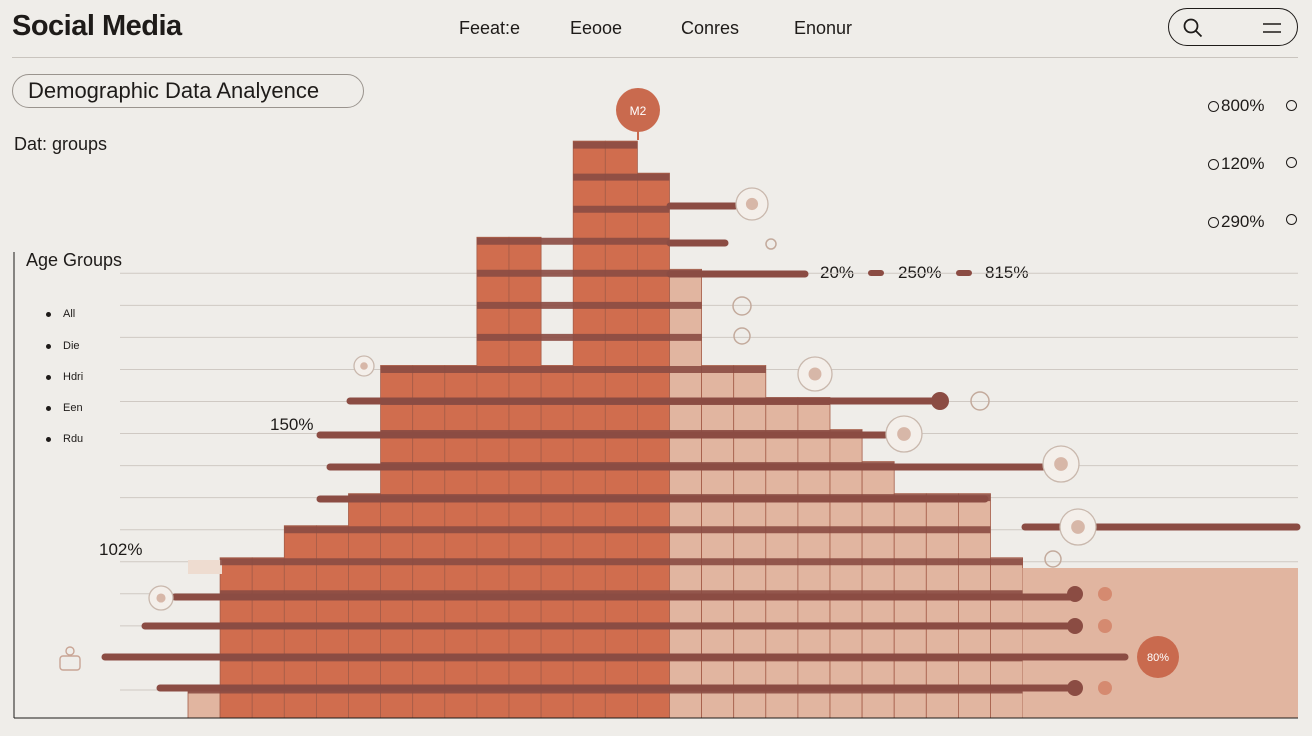  Describe the element at coordinates (823, 28) in the screenshot. I see `nav-item-enonur: Enonur` at that location.